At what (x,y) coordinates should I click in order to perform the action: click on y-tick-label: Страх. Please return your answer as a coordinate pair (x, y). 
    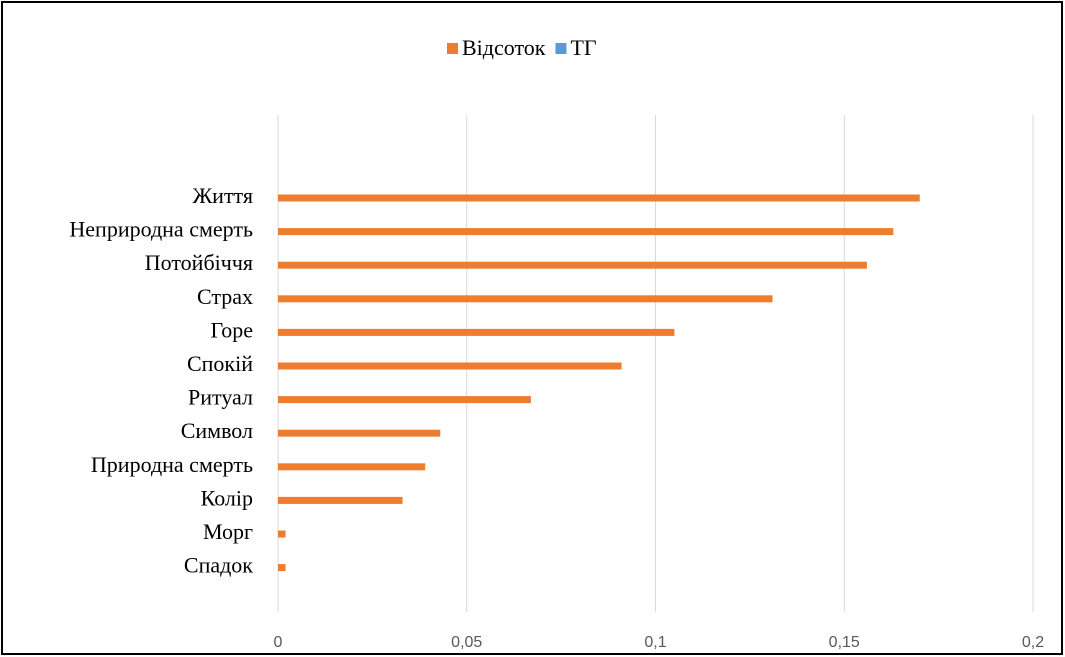
    Looking at the image, I should click on (225, 296).